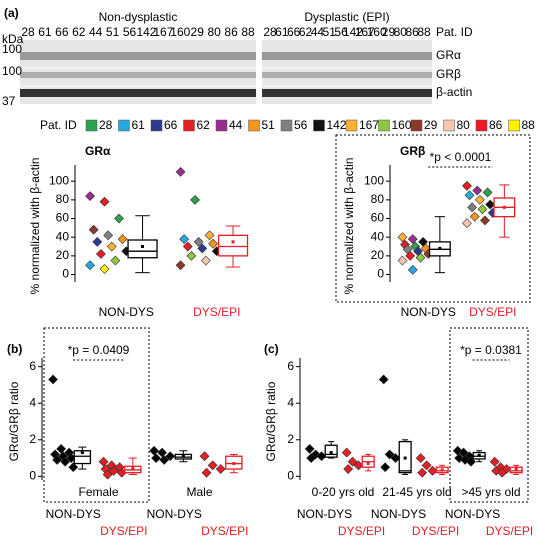 The width and height of the screenshot is (537, 550). Describe the element at coordinates (98, 492) in the screenshot. I see `section-label: Female` at that location.